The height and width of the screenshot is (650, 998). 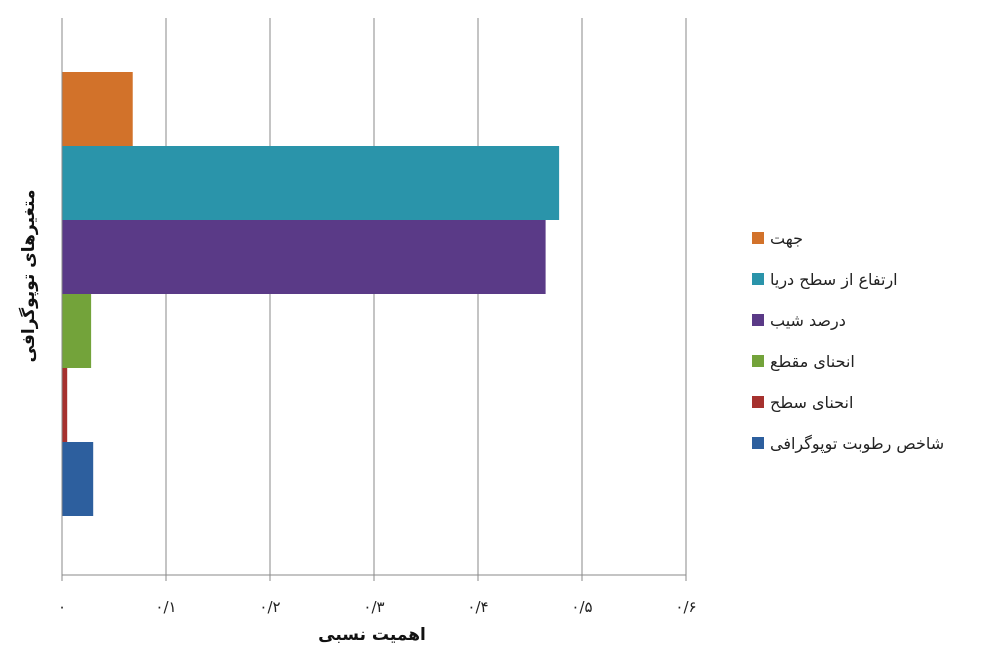 What do you see at coordinates (811, 403) in the screenshot?
I see `legend-label: انحنای سطح` at bounding box center [811, 403].